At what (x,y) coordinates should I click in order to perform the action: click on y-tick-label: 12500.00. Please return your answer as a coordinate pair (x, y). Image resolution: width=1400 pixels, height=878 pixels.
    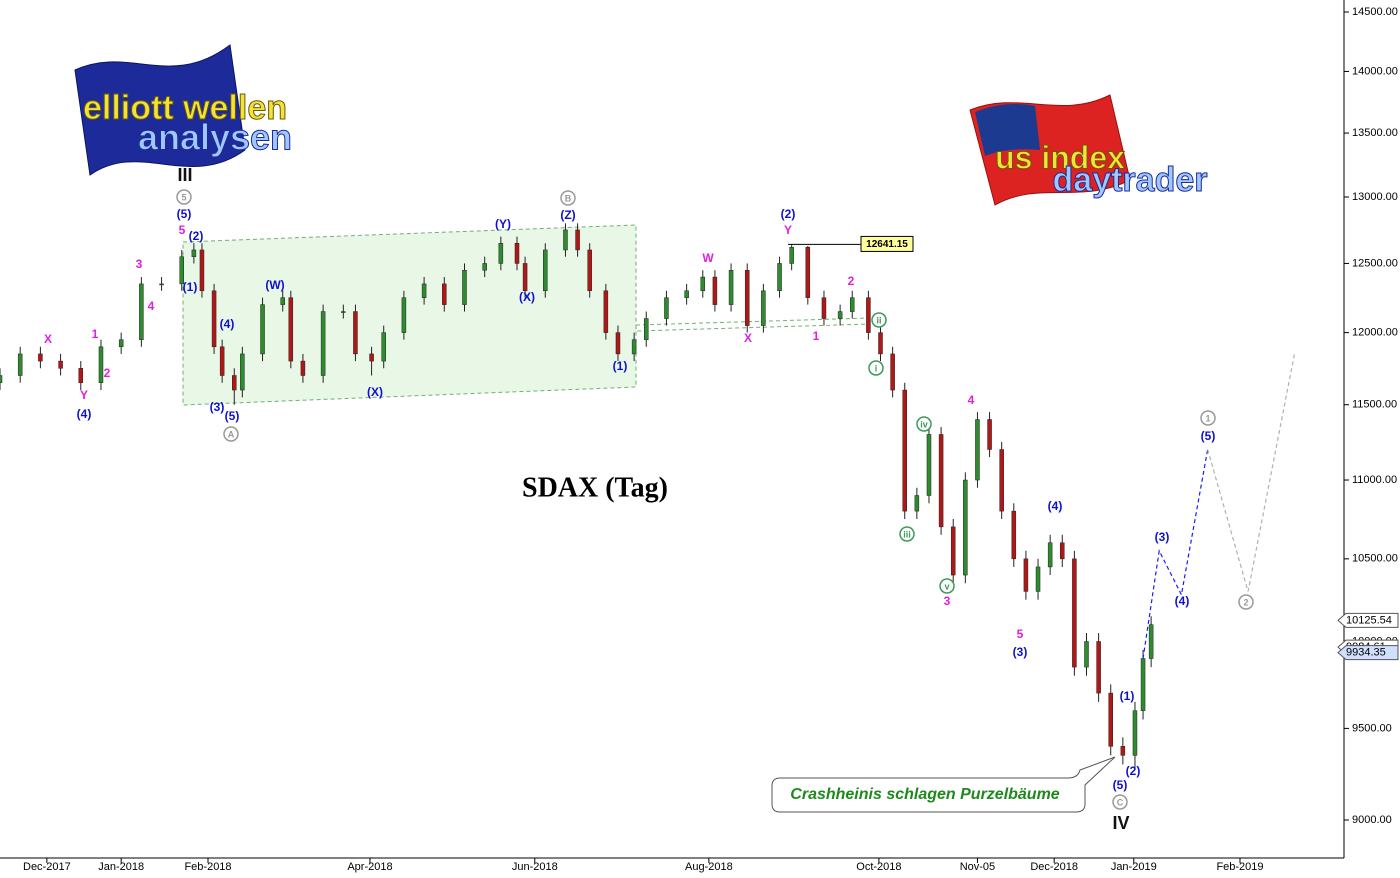
    Looking at the image, I should click on (1375, 263).